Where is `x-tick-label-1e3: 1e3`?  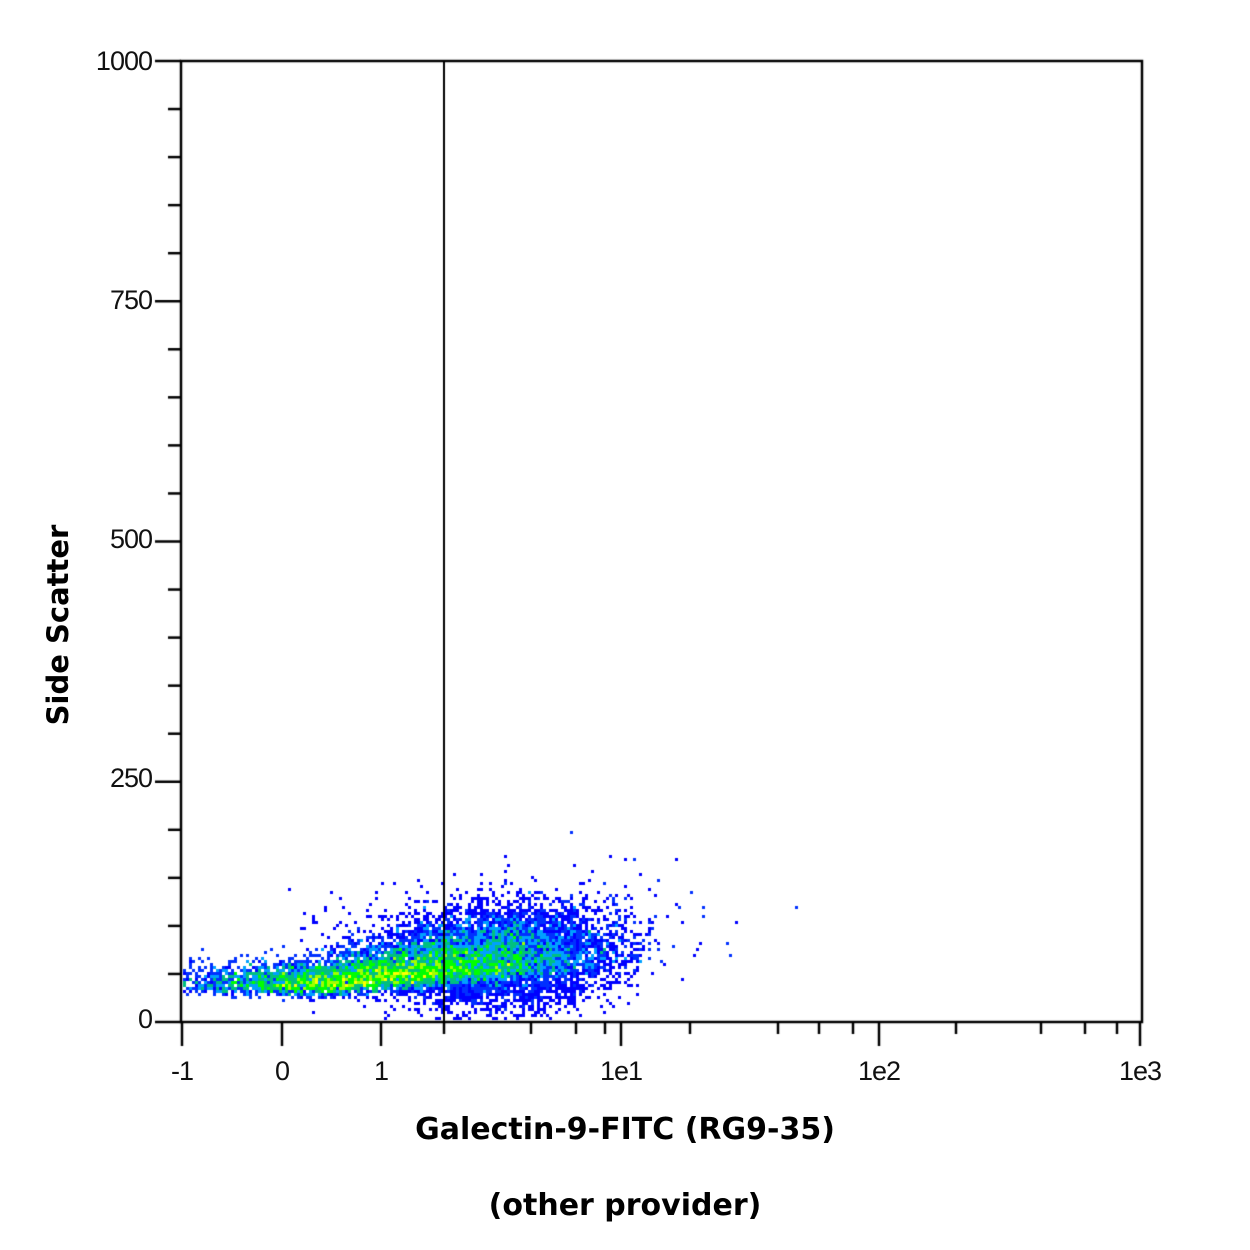
x-tick-label-1e3: 1e3 is located at coordinates (1140, 1071).